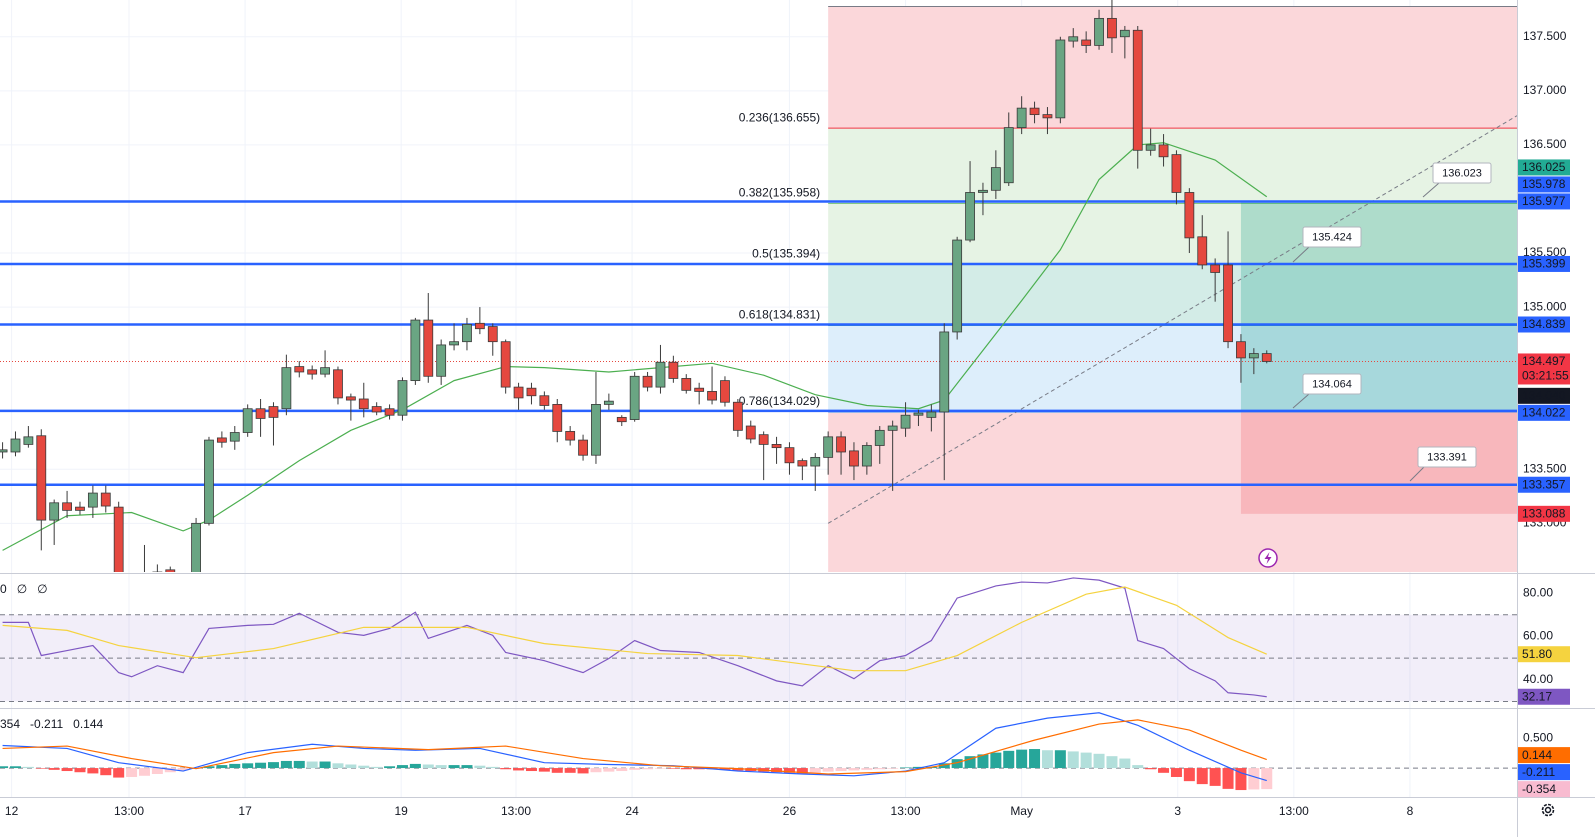 The width and height of the screenshot is (1595, 837). I want to click on price-badge-label: 136.025, so click(1544, 167).